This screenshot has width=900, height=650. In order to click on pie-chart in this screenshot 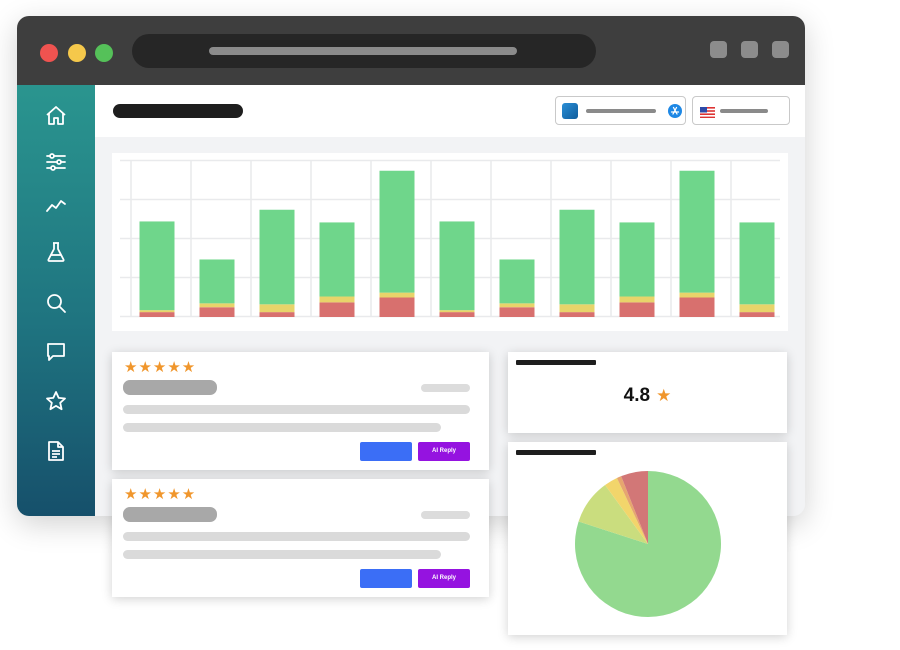, I will do `click(648, 544)`.